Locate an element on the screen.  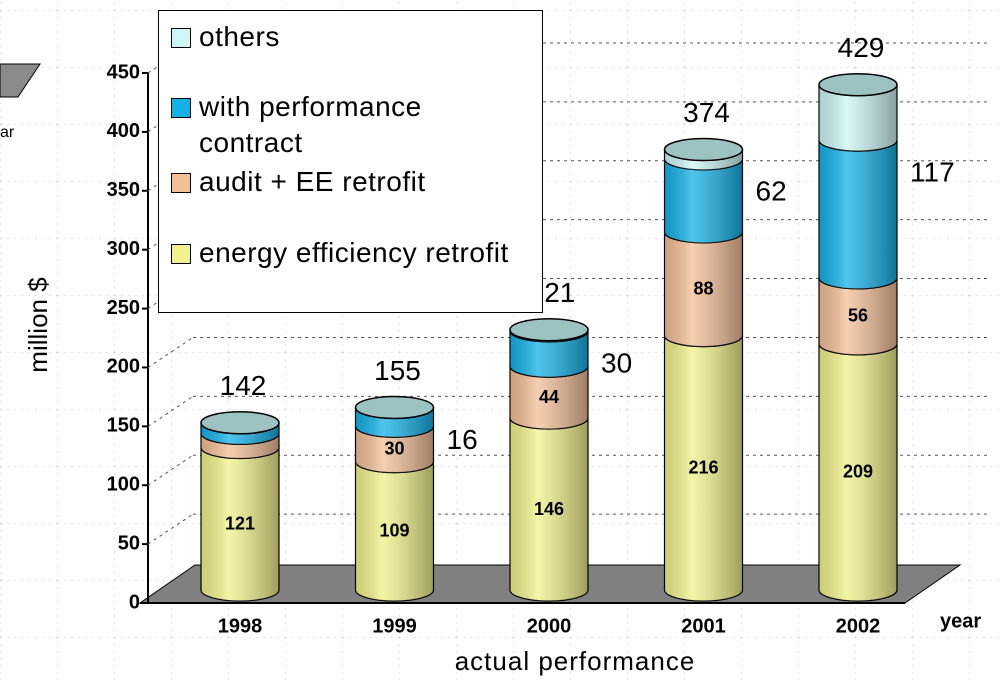
data-label: 121 is located at coordinates (240, 523).